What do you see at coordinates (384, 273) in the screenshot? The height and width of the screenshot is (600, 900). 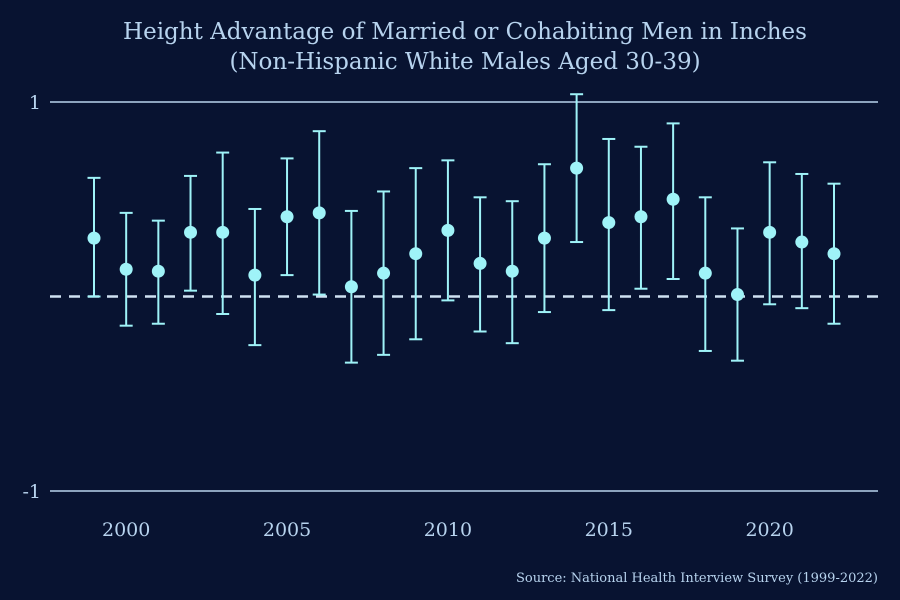 I see `data-point-2008` at bounding box center [384, 273].